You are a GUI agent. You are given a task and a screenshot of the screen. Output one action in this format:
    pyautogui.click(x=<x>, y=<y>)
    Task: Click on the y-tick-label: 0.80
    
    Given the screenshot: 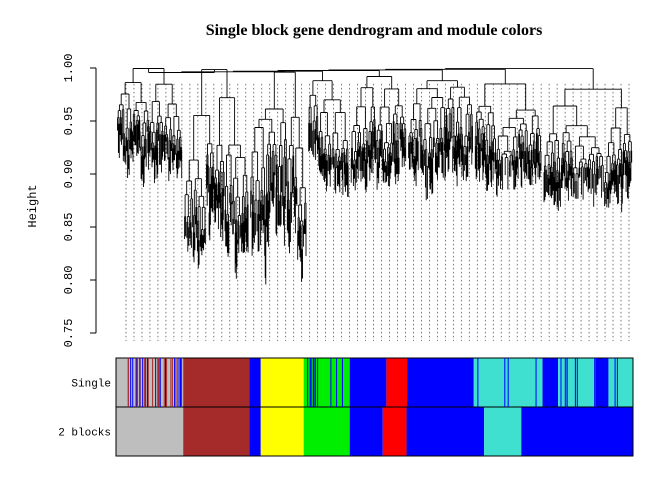 What is the action you would take?
    pyautogui.click(x=69, y=280)
    